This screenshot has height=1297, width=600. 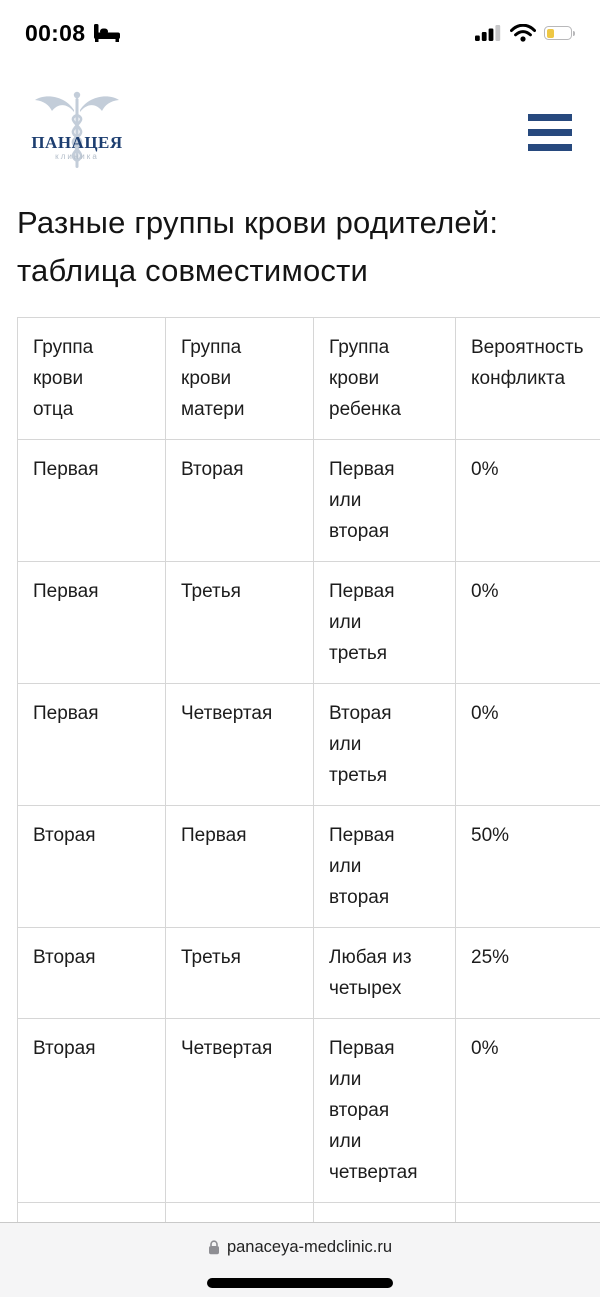 I want to click on table-row: Первая Третья Первая или третья 0%, so click(x=308, y=622).